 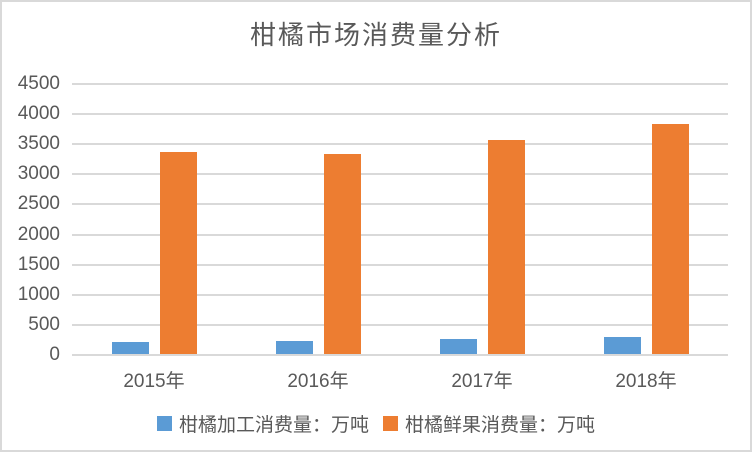 What do you see at coordinates (54, 354) in the screenshot?
I see `y-tick-label: 0` at bounding box center [54, 354].